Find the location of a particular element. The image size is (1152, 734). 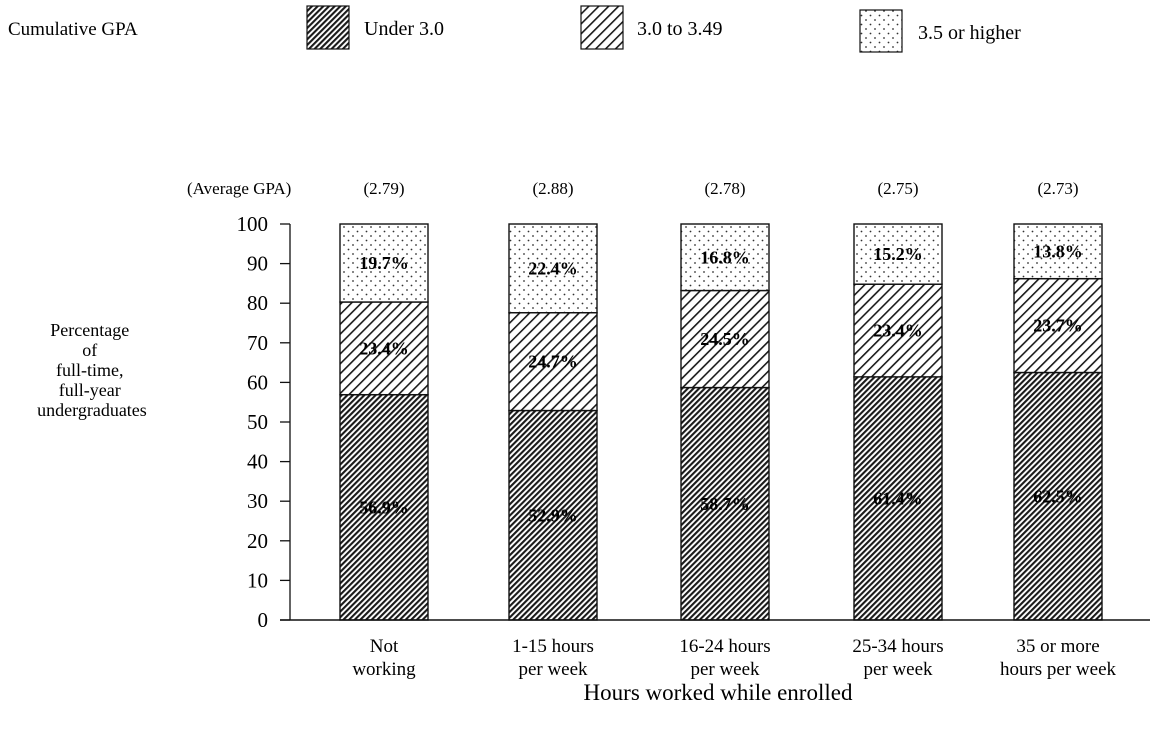

x-category-label-line: 1-15 hours is located at coordinates (553, 646).